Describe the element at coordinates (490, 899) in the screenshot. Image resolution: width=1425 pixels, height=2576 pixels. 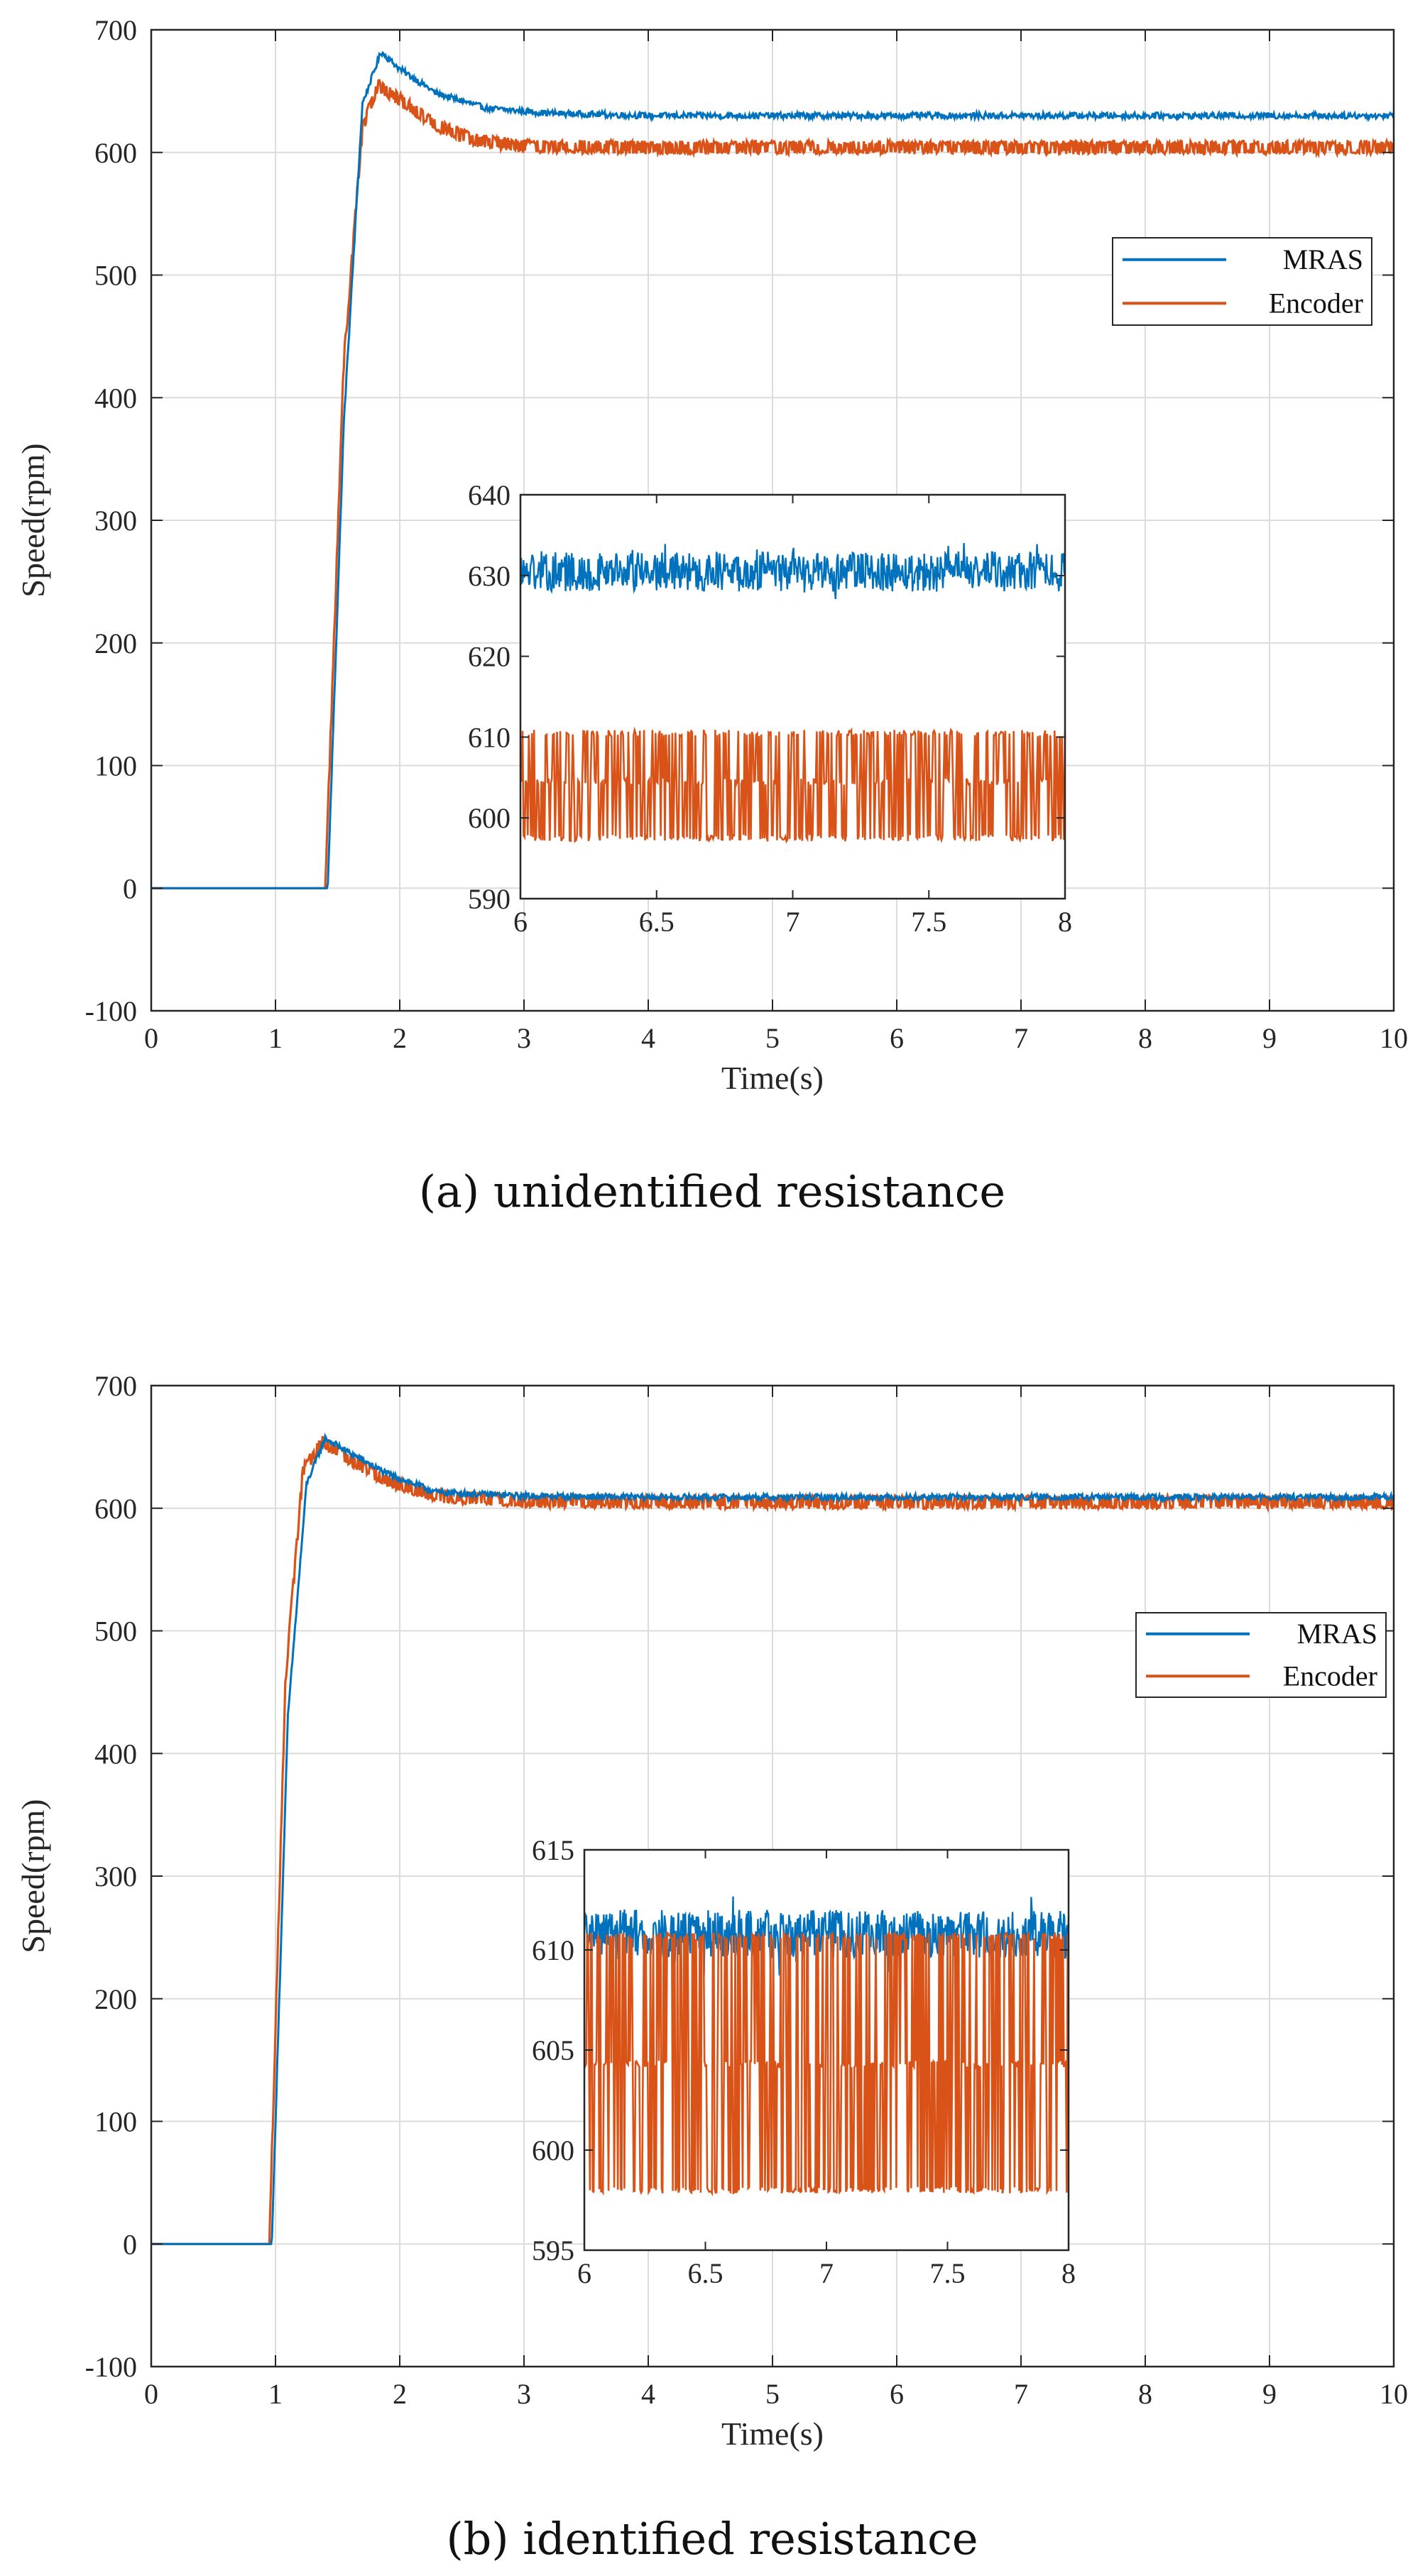
I see `inset-y-tick-label: 590` at that location.